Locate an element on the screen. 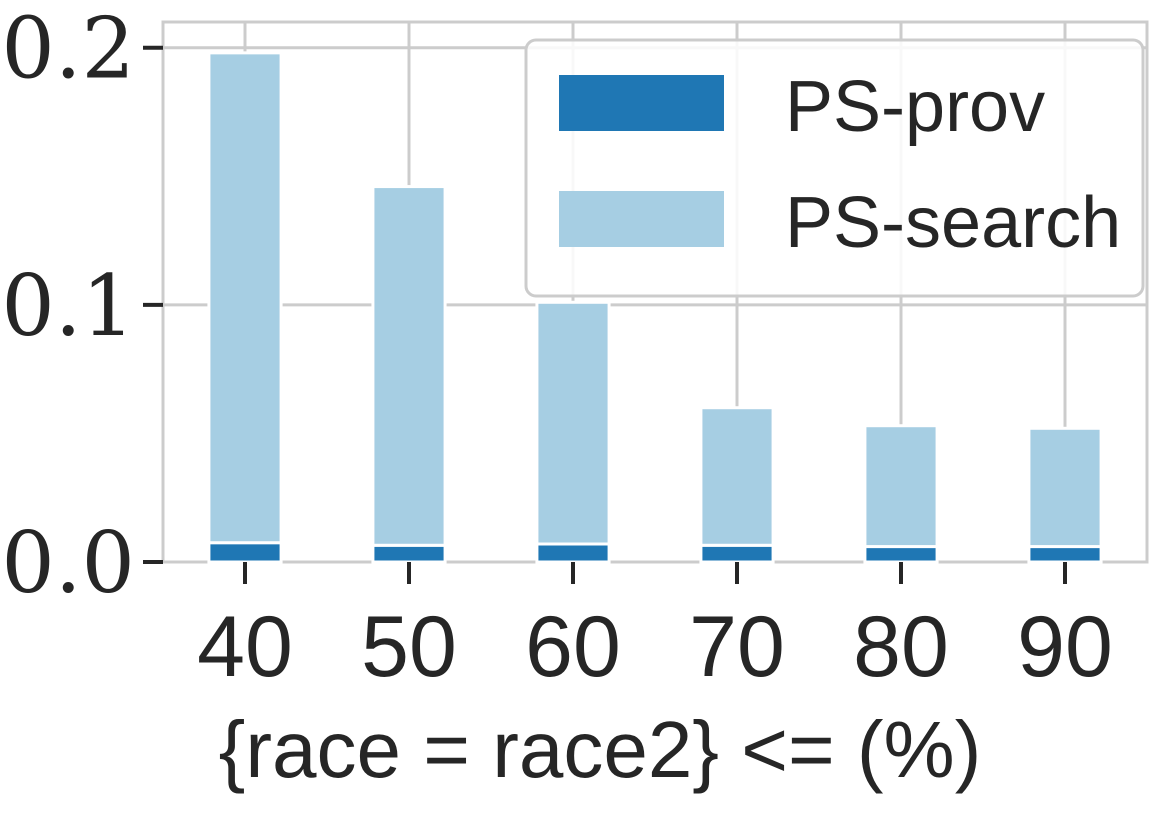  y-tick-label: 0.1 is located at coordinates (68, 306).